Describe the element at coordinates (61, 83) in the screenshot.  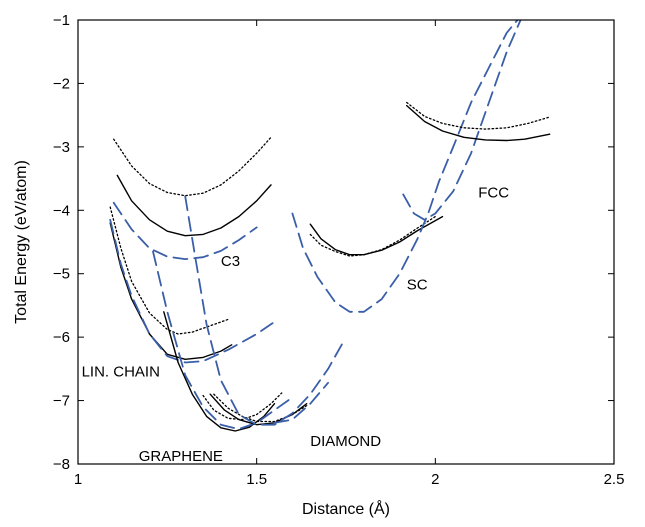
I see `y-tick-label: −2` at that location.